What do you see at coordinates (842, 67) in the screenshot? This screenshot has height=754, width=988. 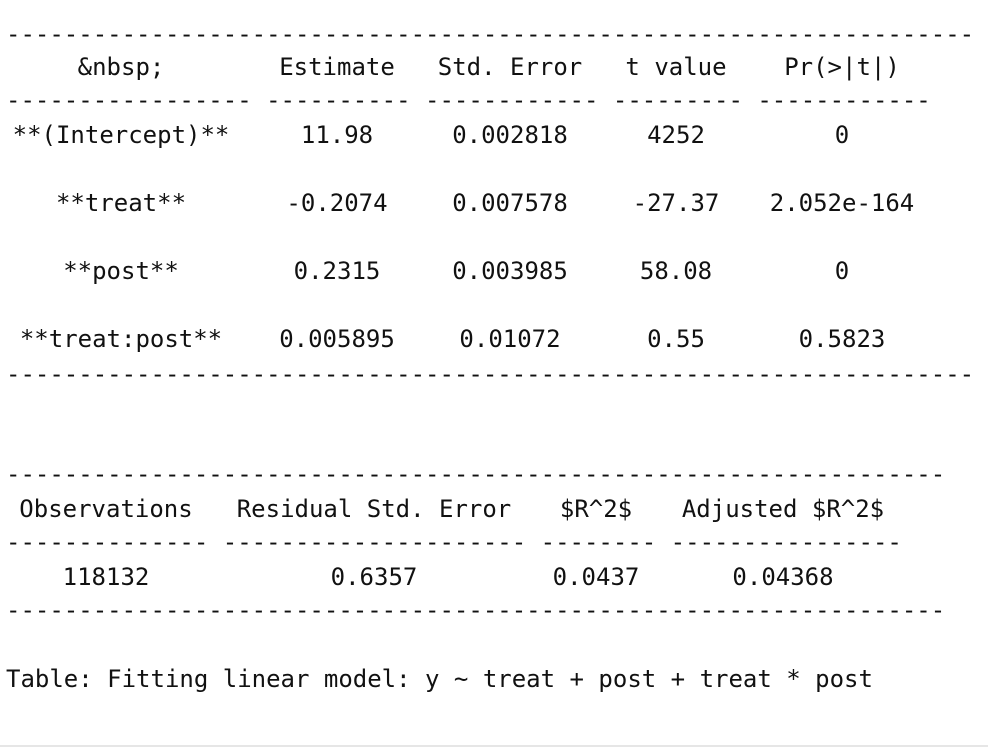 I see `column-header-p-value: Pr(>|t|)` at bounding box center [842, 67].